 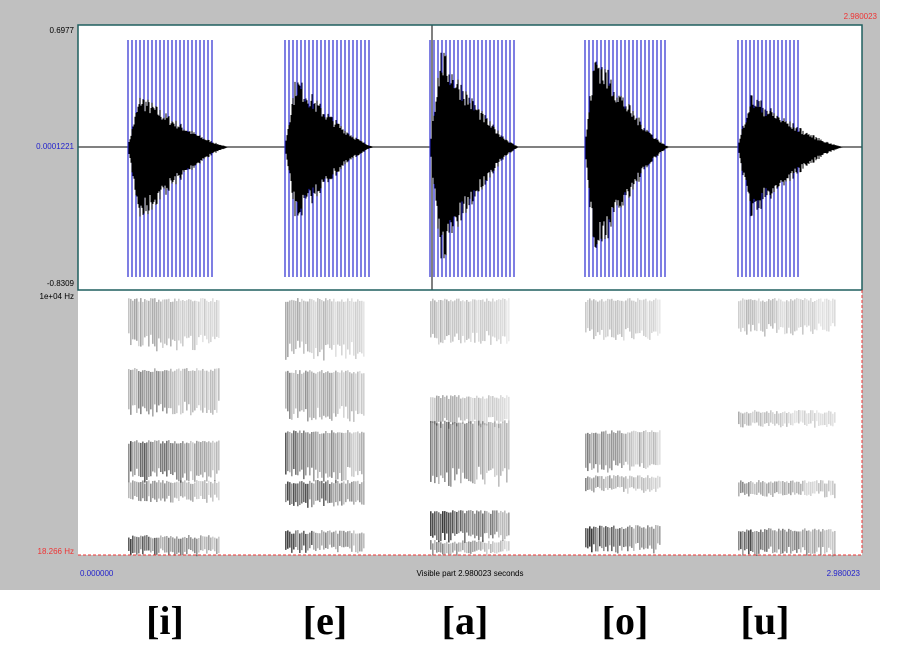 What do you see at coordinates (325, 620) in the screenshot?
I see `vowel-label: [e]` at bounding box center [325, 620].